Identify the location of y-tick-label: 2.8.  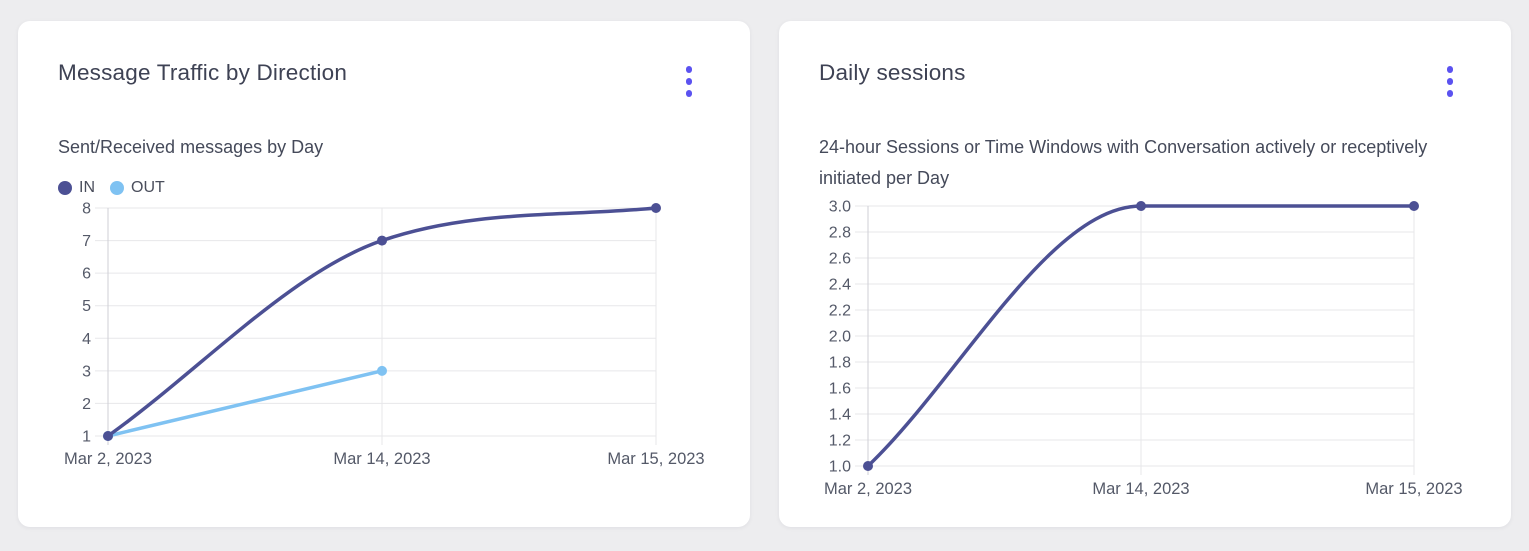
(840, 232).